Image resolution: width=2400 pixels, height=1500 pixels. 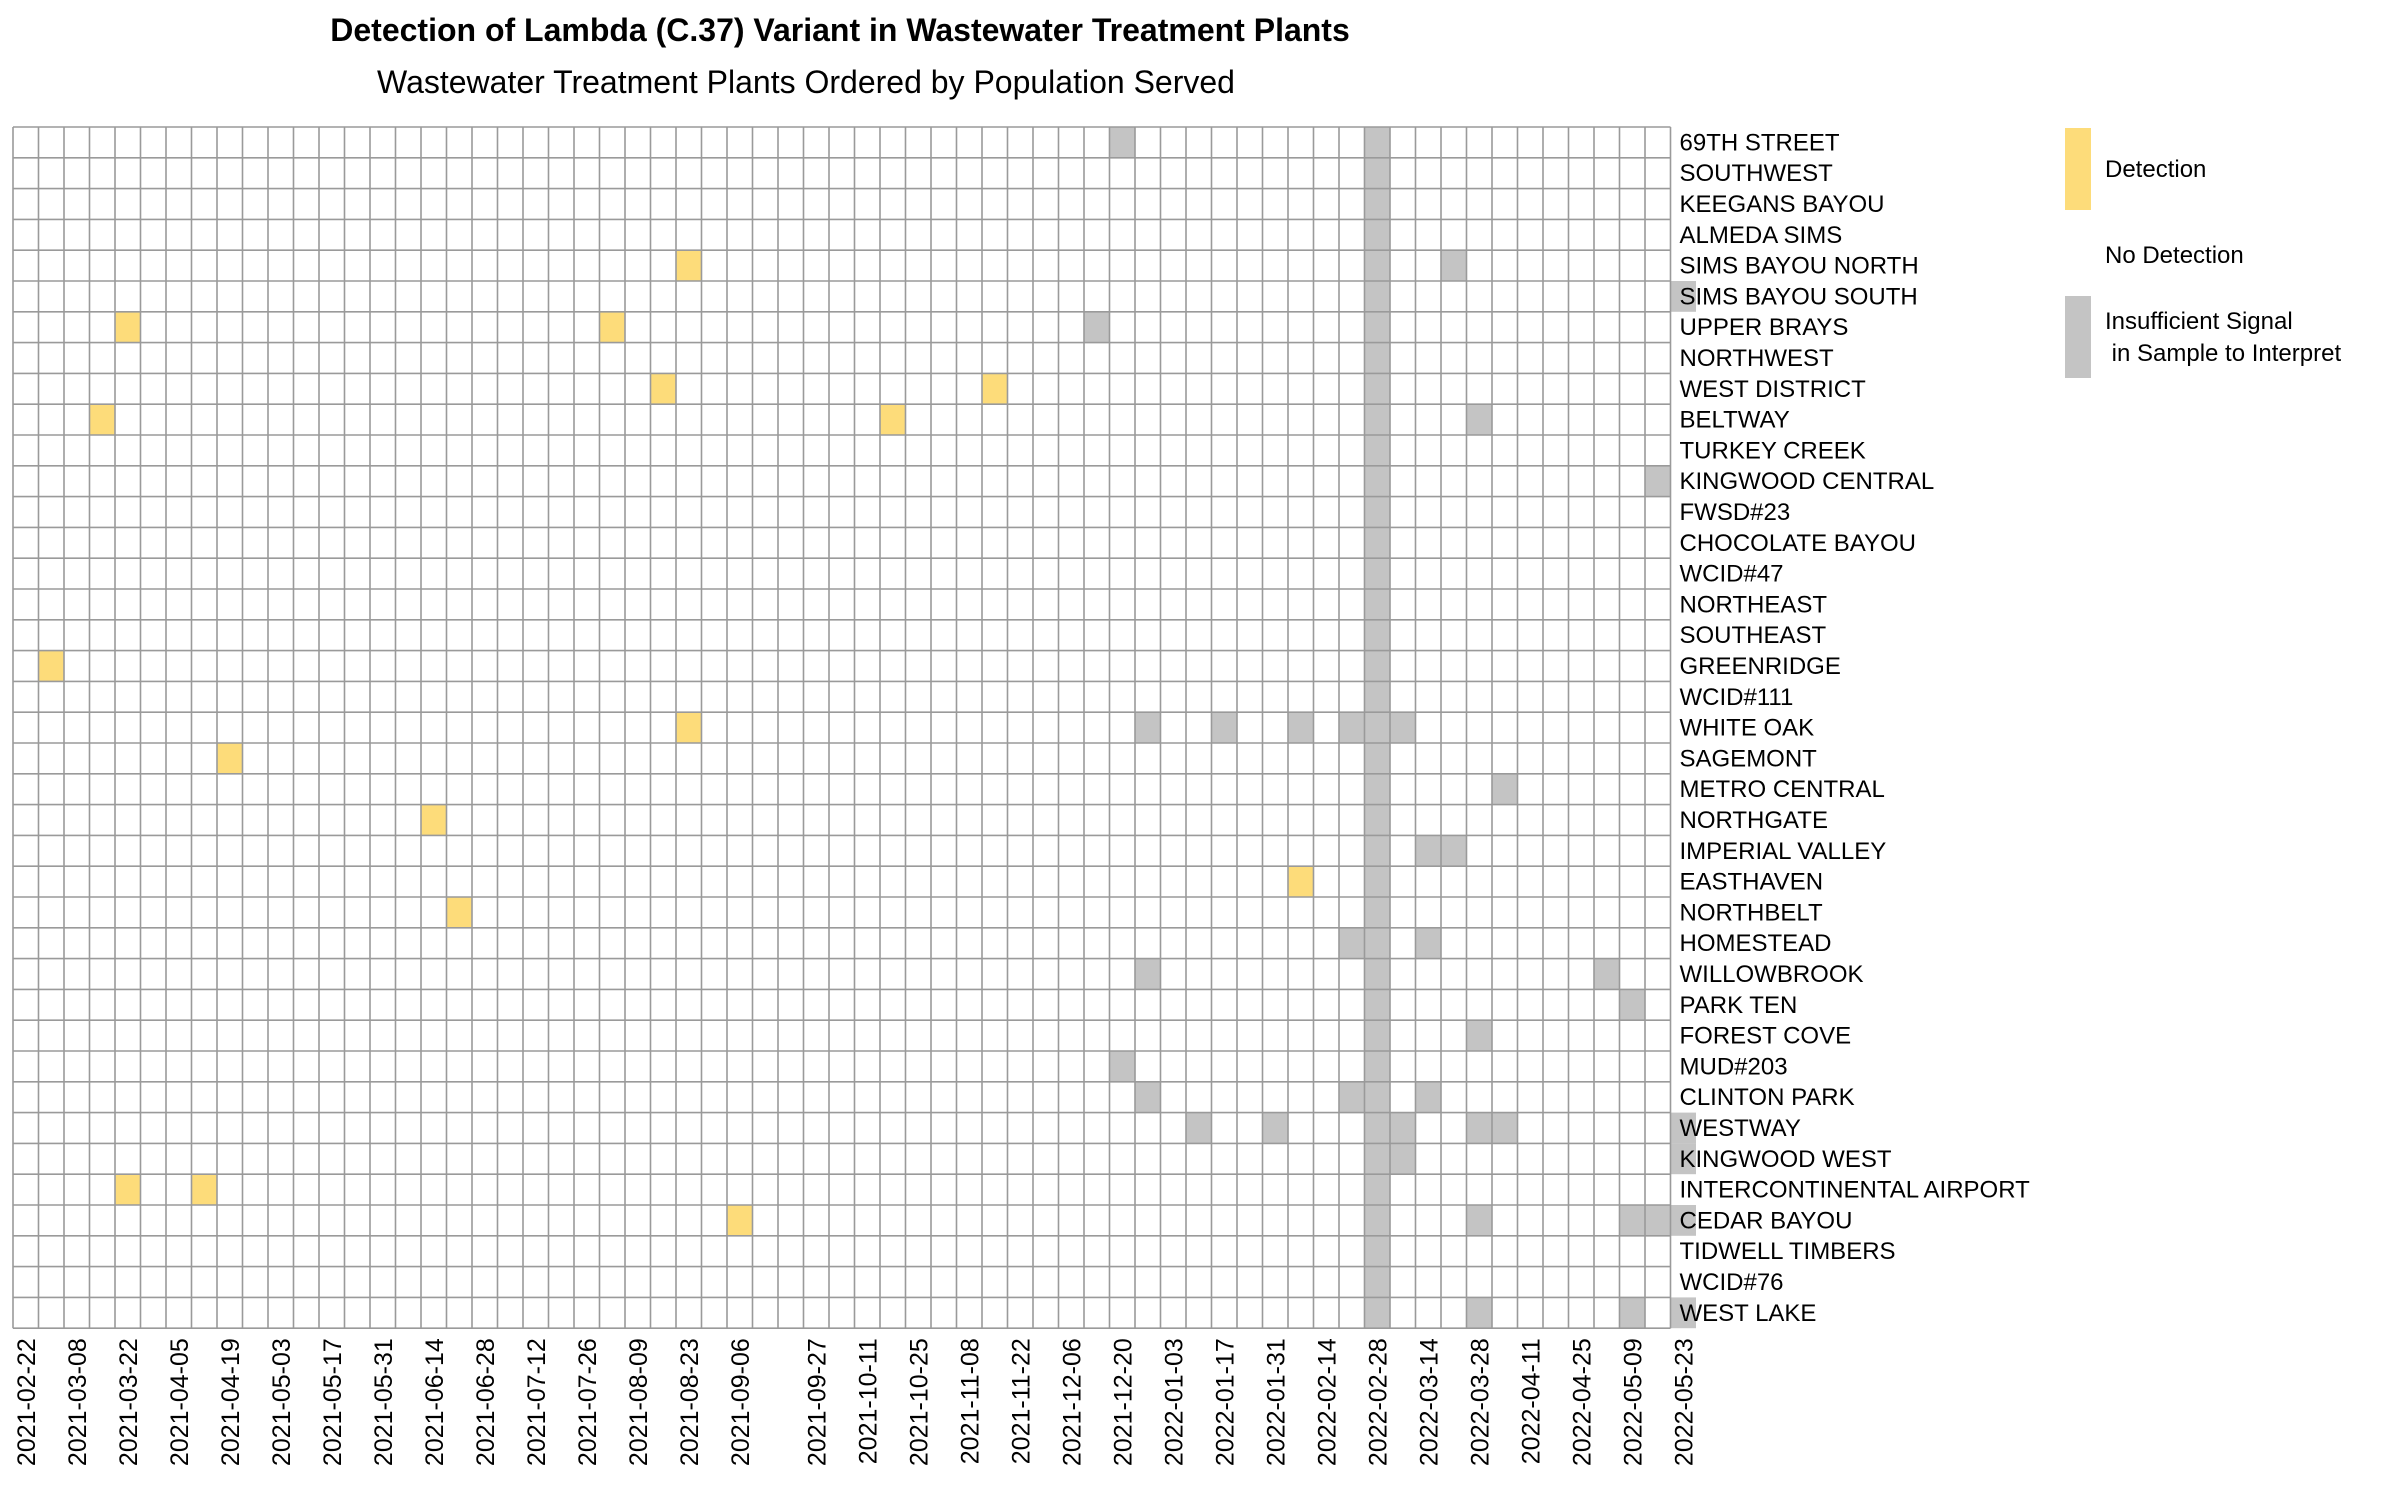 I want to click on plant-label: SIMS BAYOU NORTH, so click(x=1799, y=266).